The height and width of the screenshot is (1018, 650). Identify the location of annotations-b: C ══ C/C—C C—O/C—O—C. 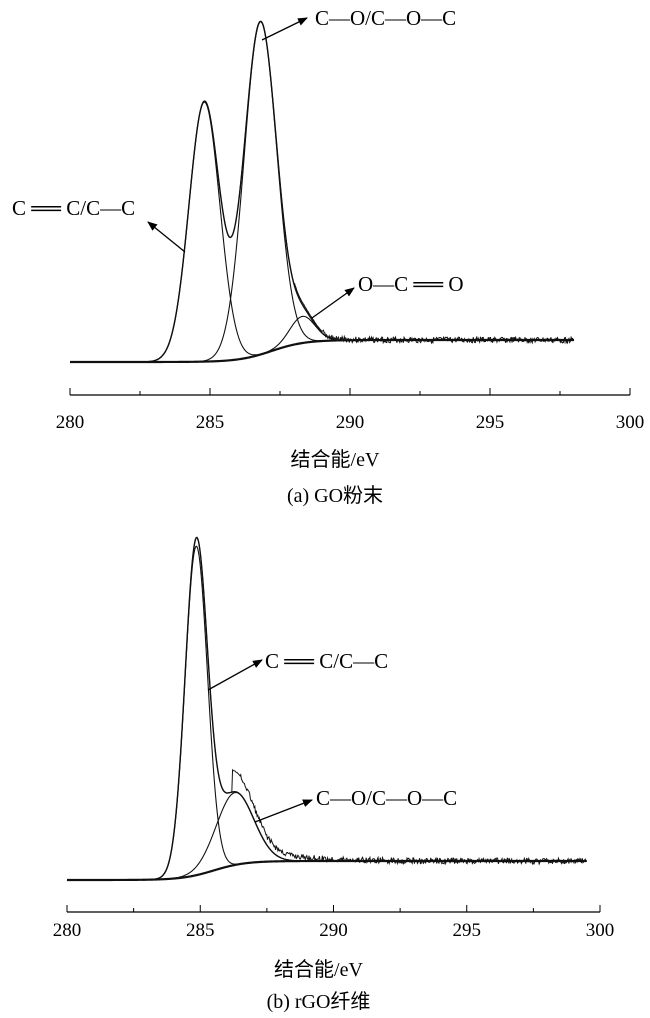
(332, 736).